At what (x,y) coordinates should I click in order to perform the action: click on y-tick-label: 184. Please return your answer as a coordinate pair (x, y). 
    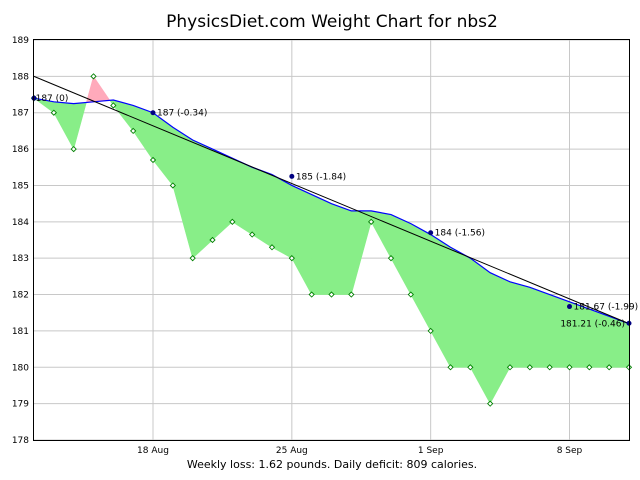
    Looking at the image, I should click on (20, 223).